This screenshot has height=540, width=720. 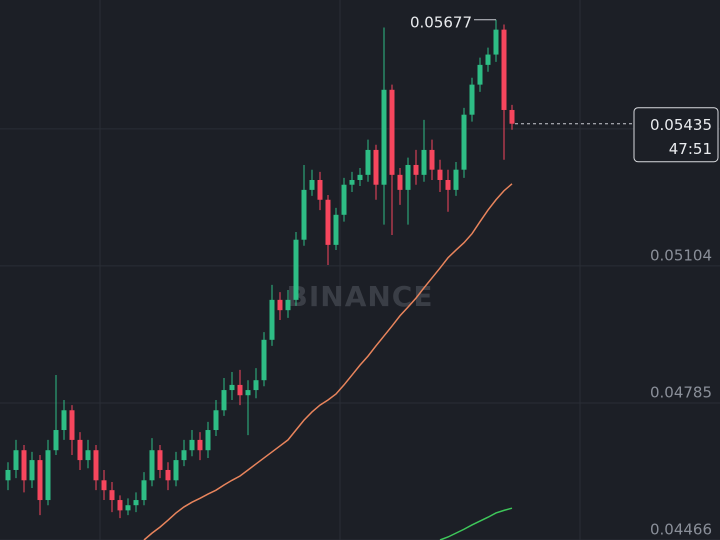 I want to click on moving-average-line, so click(x=476, y=523).